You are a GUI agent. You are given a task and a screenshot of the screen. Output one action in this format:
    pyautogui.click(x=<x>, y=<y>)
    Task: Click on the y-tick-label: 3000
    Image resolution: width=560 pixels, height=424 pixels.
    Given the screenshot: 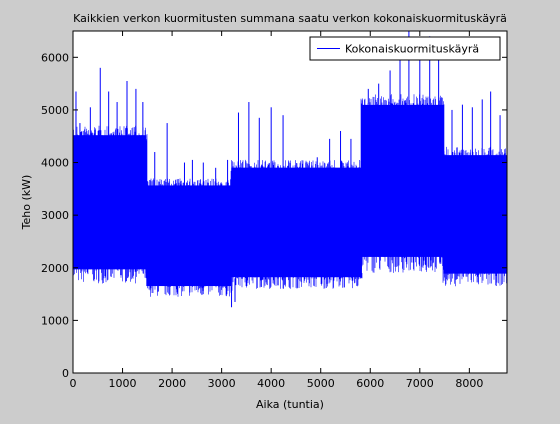 What is the action you would take?
    pyautogui.click(x=55, y=215)
    